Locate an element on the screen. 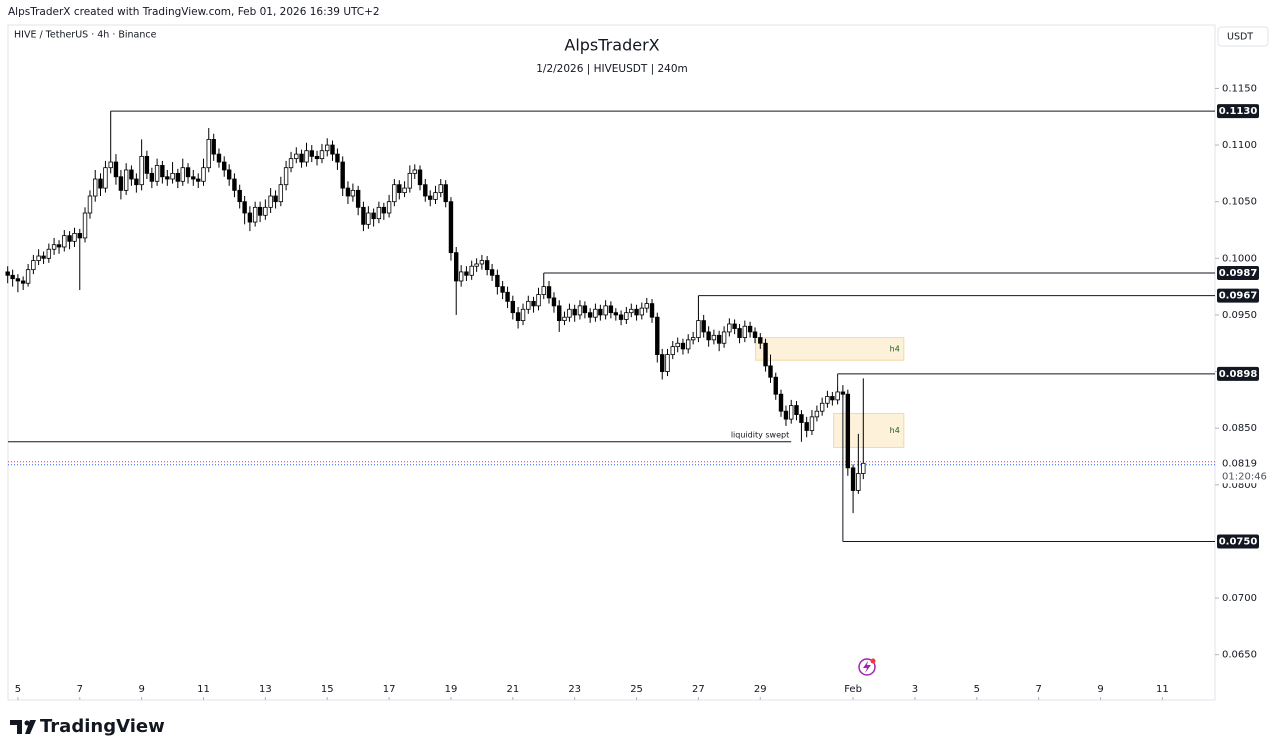  tv-logo is located at coordinates (23, 727).